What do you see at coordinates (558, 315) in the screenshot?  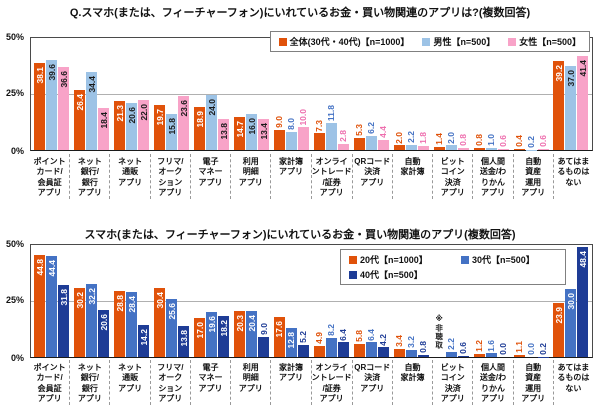 I see `bar-value-label: 23.9` at bounding box center [558, 315].